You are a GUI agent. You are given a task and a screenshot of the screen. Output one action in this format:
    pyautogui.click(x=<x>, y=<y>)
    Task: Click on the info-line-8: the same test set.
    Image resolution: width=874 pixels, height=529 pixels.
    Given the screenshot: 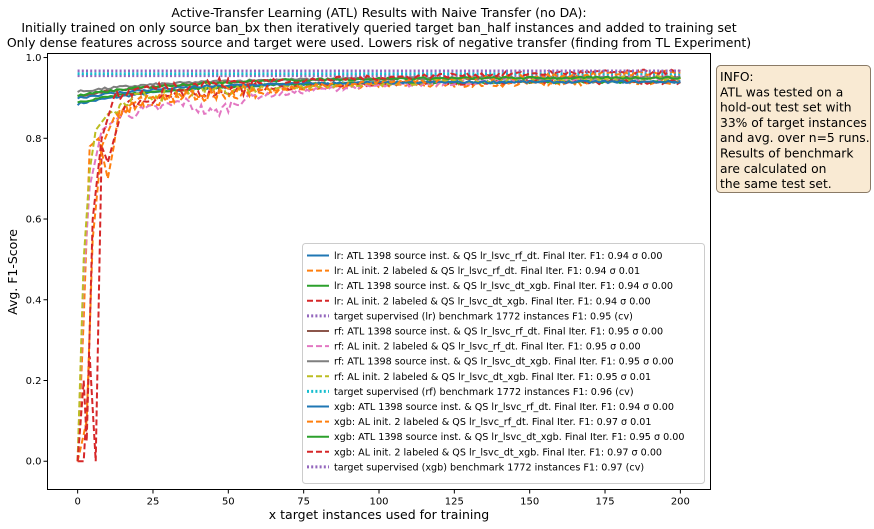 What is the action you would take?
    pyautogui.click(x=776, y=184)
    